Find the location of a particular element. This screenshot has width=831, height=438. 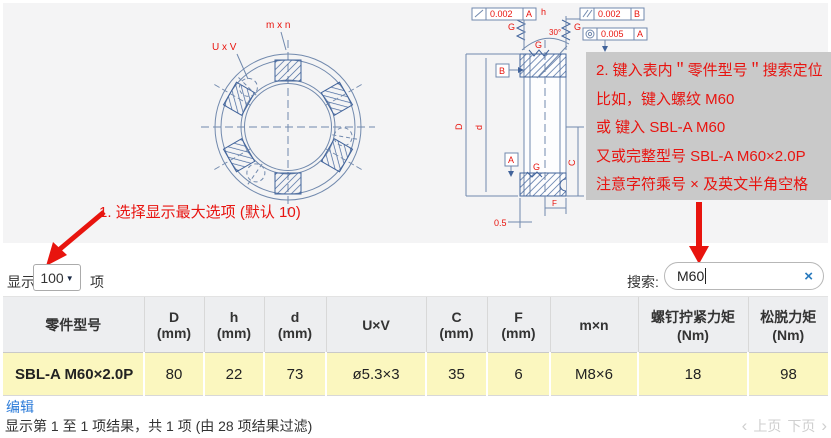

search-label: 搜索: is located at coordinates (643, 282).